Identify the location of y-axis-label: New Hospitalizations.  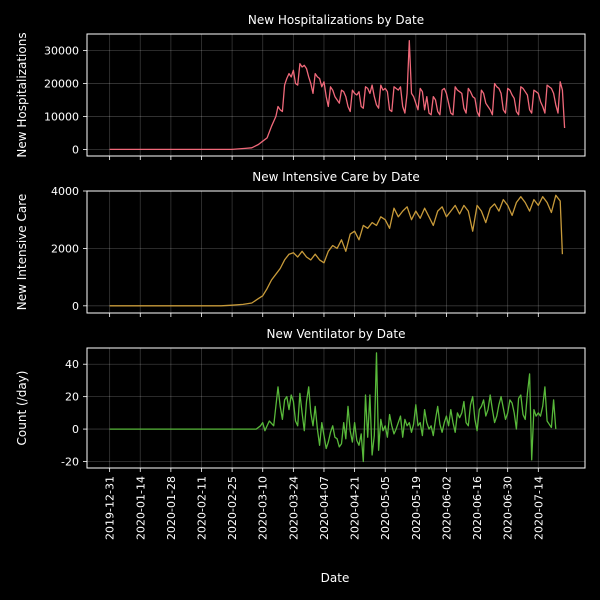
(22, 94).